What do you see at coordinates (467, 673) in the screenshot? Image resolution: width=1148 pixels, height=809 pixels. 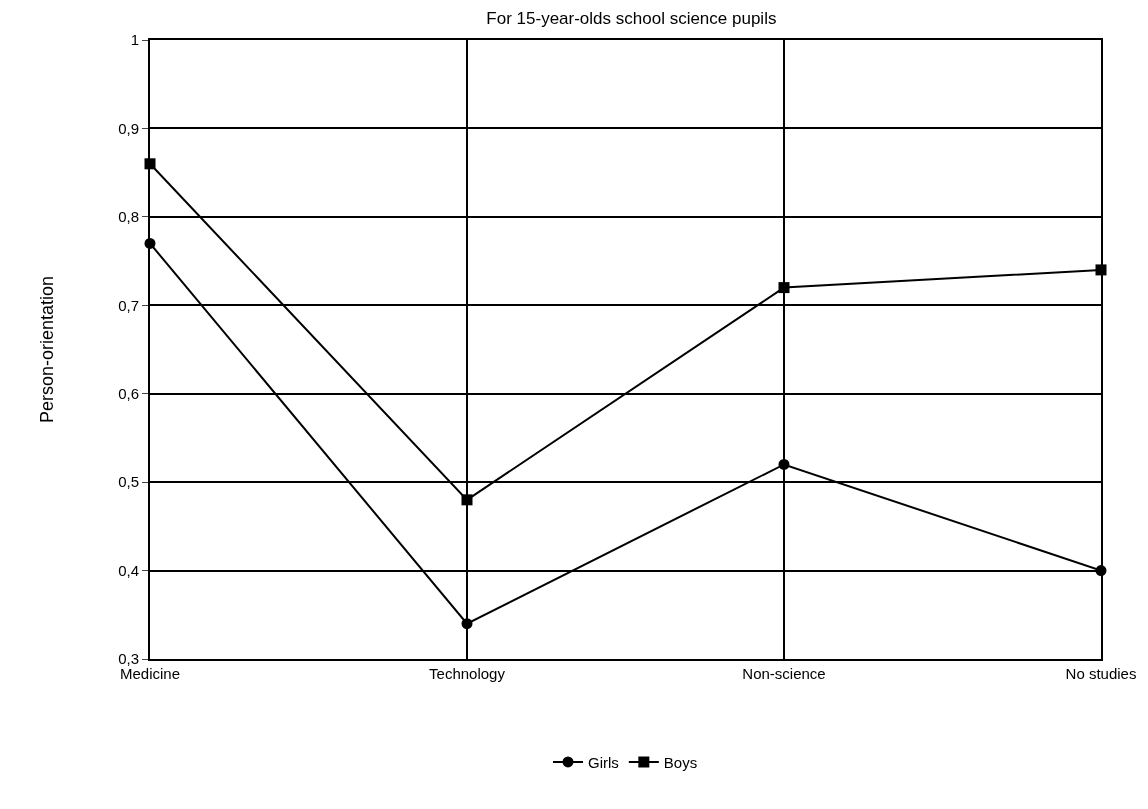 I see `x-tick-label: Technology` at bounding box center [467, 673].